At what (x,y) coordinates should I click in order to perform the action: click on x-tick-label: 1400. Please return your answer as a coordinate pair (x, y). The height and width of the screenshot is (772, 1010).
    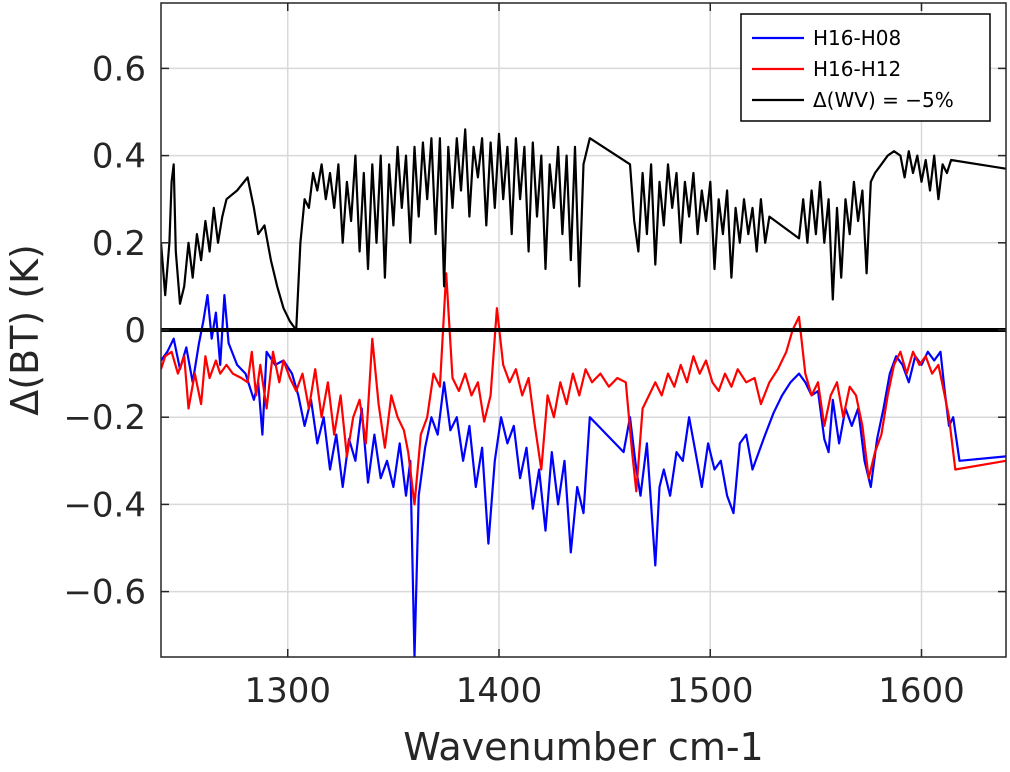
    Looking at the image, I should click on (499, 691).